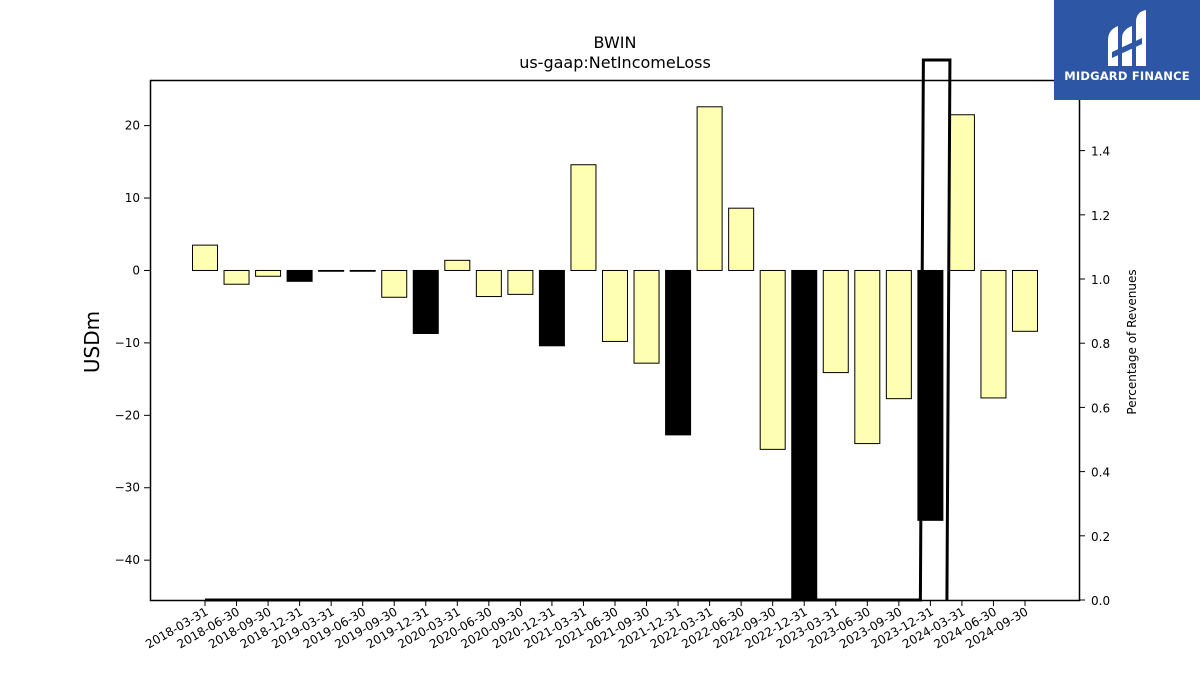  What do you see at coordinates (1132, 341) in the screenshot?
I see `y-axis-label-right: Percentage of Revenues` at bounding box center [1132, 341].